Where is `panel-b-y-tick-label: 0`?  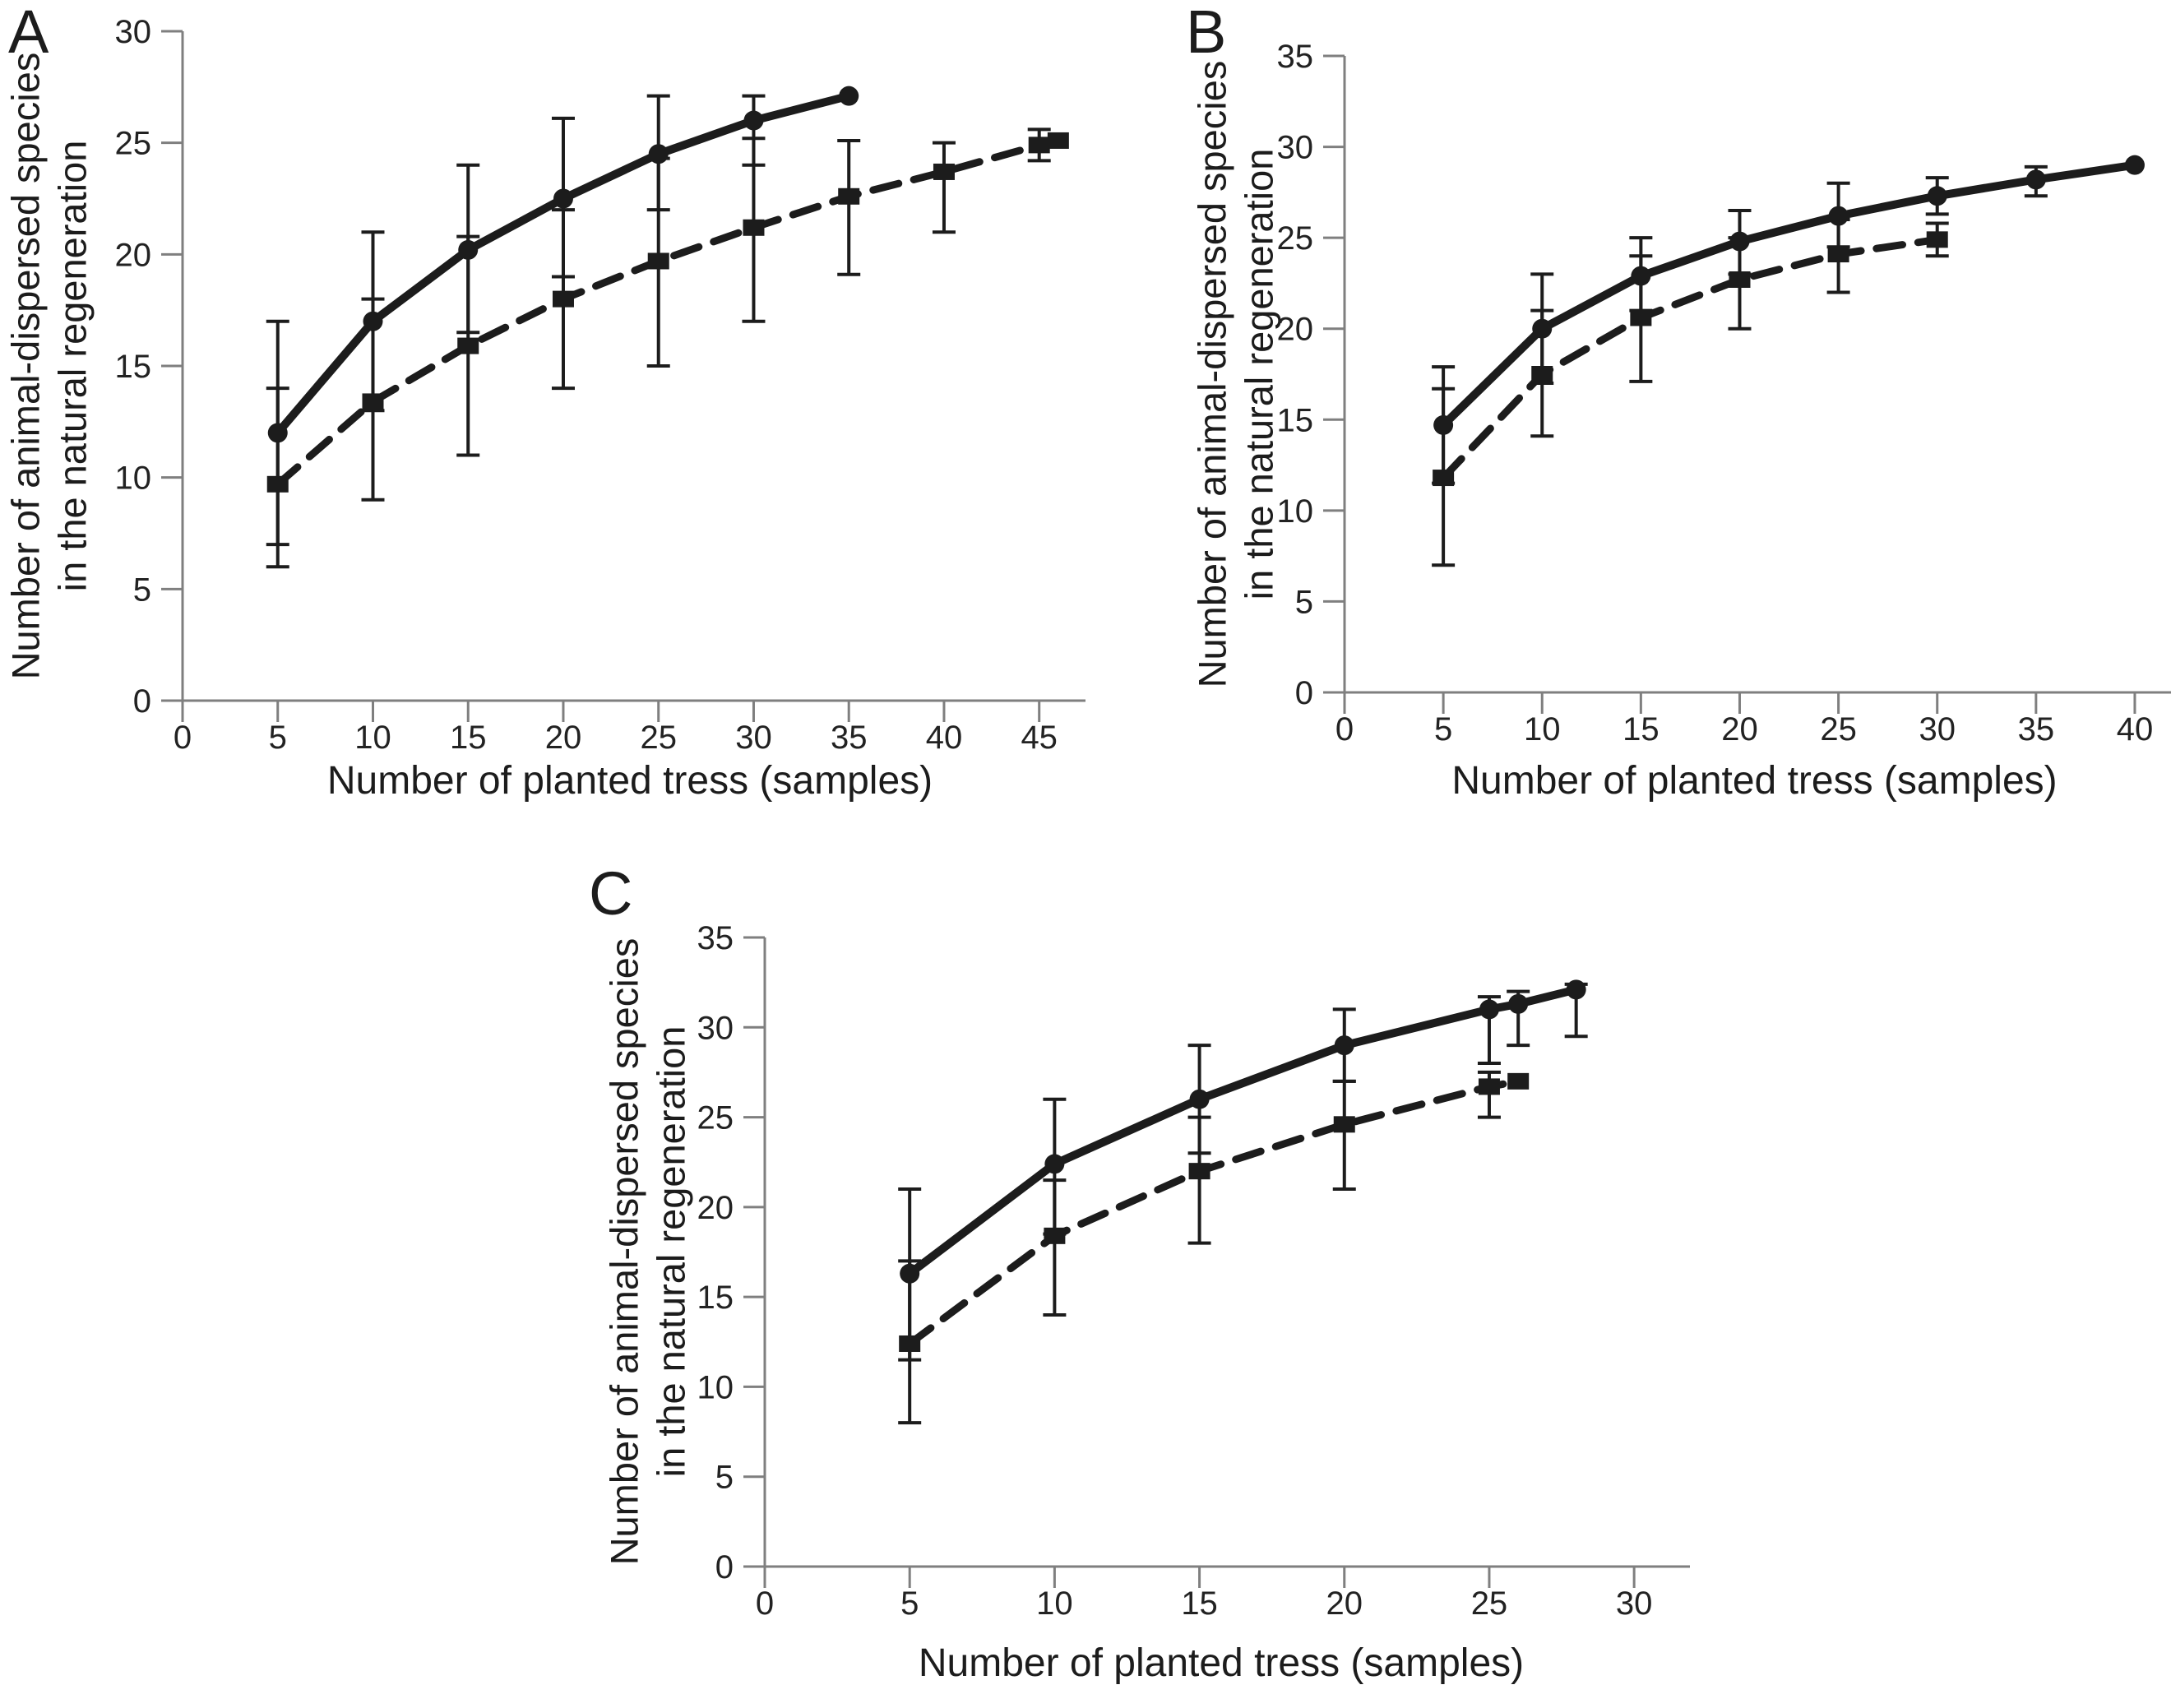
panel-b-y-tick-label: 0 is located at coordinates (1304, 693).